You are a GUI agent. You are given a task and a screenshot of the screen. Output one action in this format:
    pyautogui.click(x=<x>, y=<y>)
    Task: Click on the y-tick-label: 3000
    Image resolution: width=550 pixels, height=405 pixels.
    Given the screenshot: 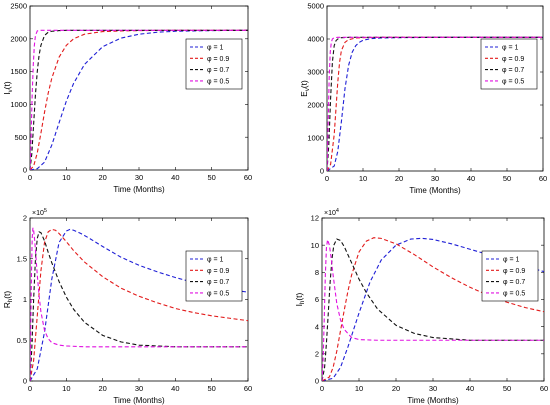 What is the action you would take?
    pyautogui.click(x=315, y=72)
    